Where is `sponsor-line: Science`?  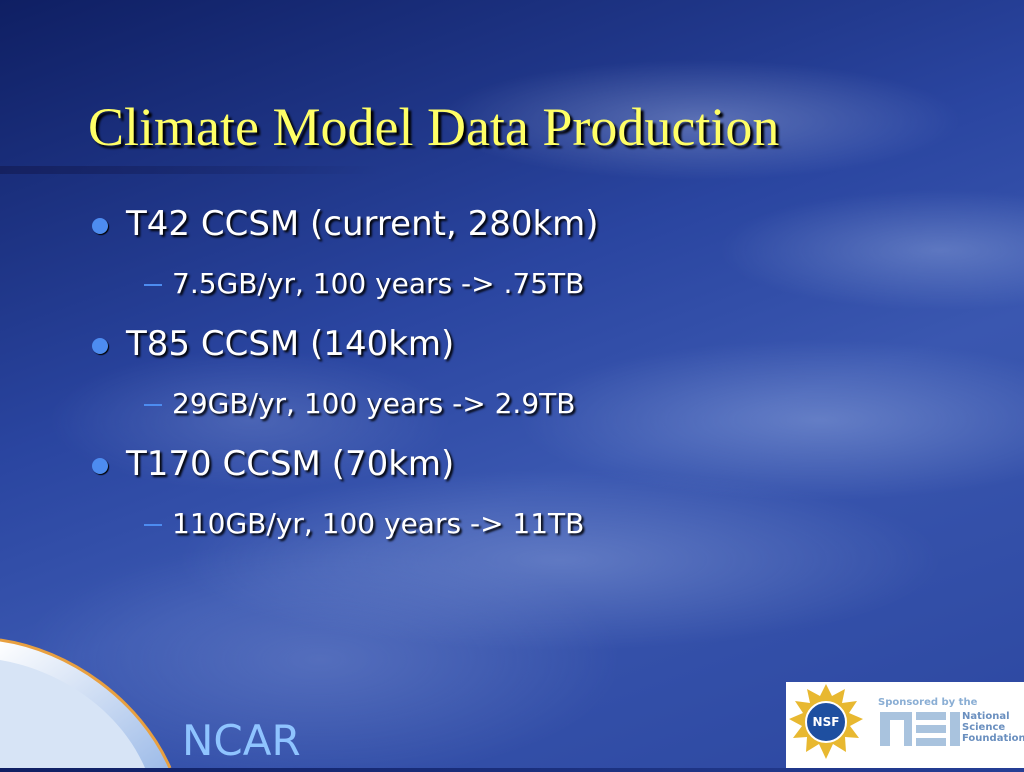
sponsor-line: Science is located at coordinates (984, 727).